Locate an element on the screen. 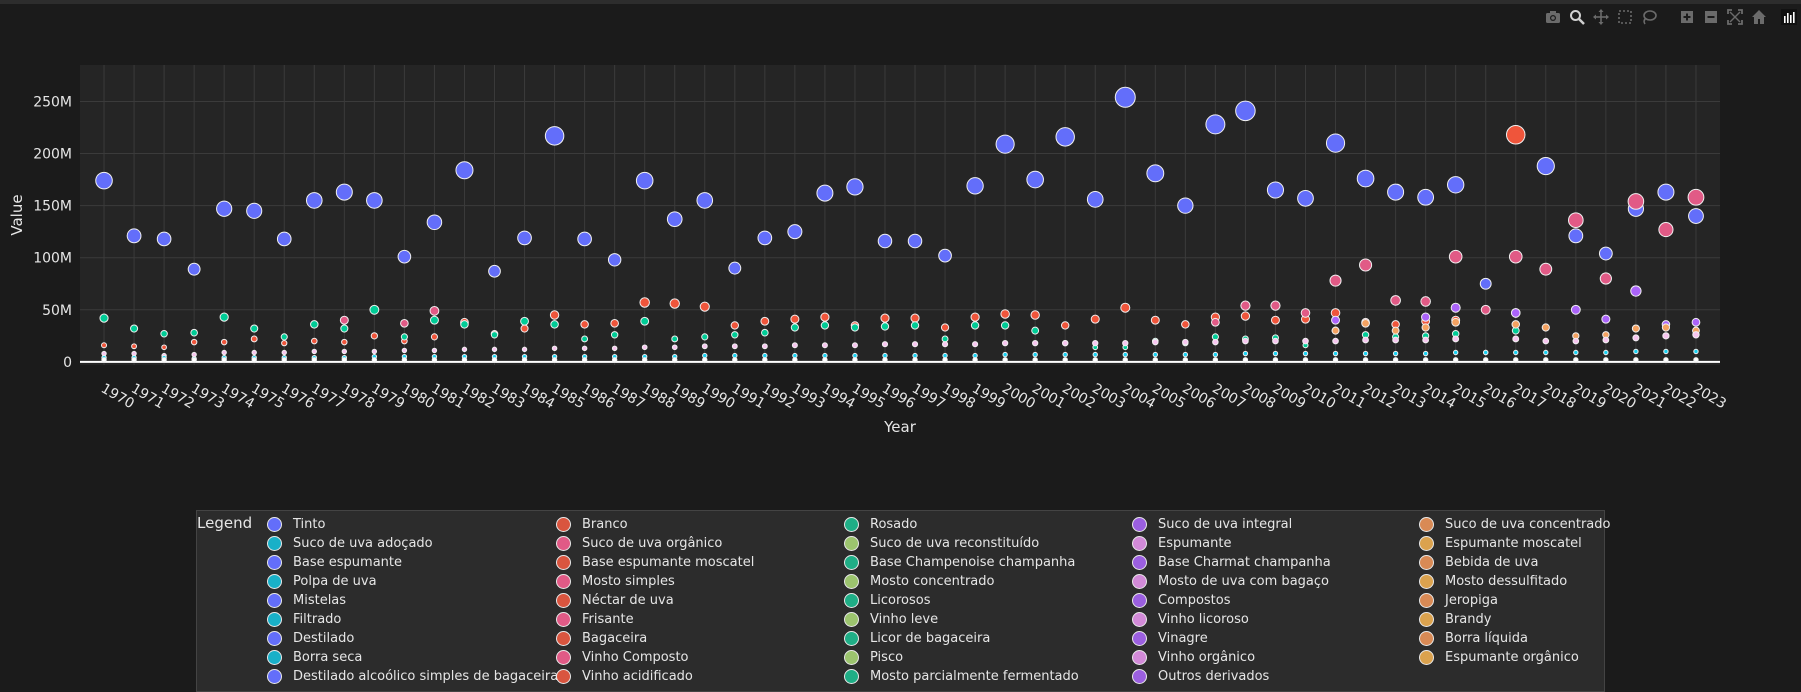 The image size is (1801, 692). zoom-out-icon is located at coordinates (1711, 17).